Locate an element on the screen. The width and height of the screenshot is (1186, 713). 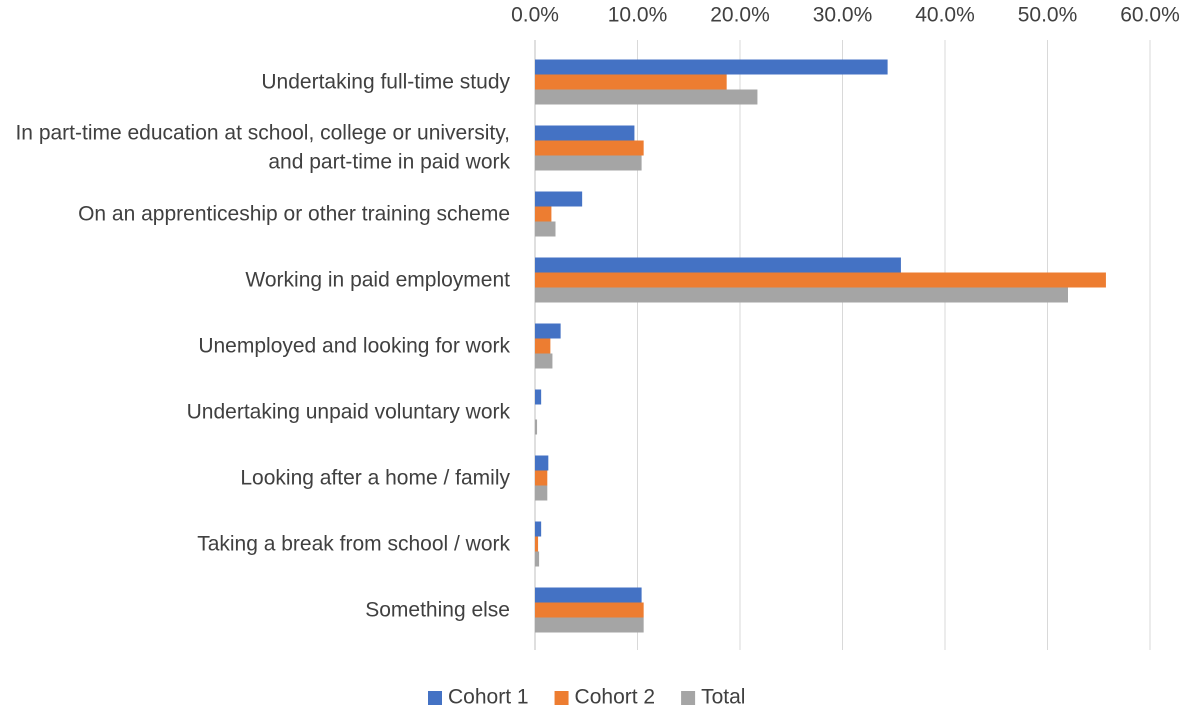
legend-label: Cohort 1 is located at coordinates (488, 697).